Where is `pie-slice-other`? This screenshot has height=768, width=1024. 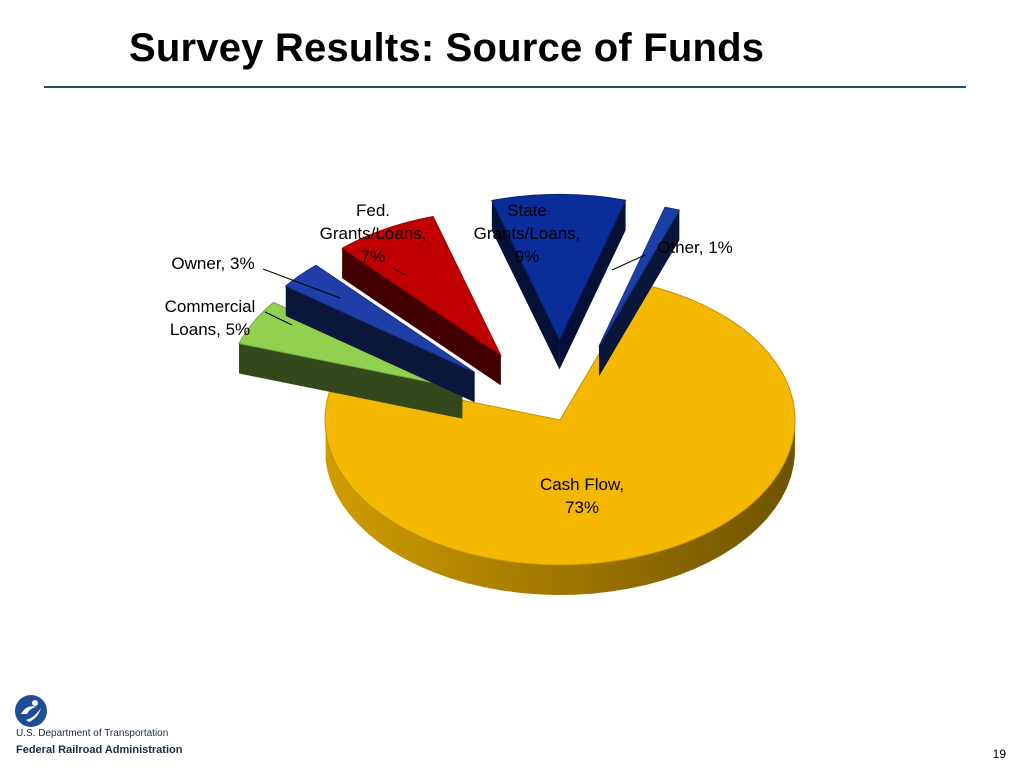 pie-slice-other is located at coordinates (639, 291).